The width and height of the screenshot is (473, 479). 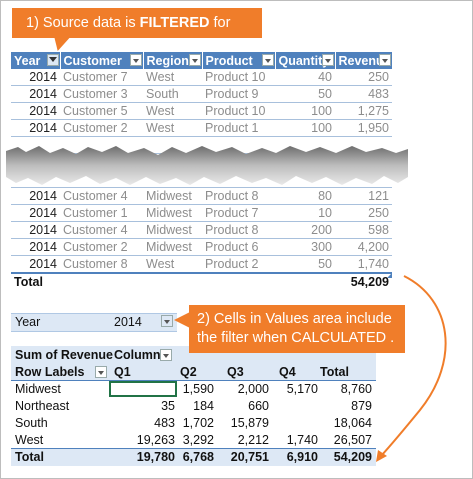 What do you see at coordinates (128, 322) in the screenshot?
I see `pivot-filter-value: 2014` at bounding box center [128, 322].